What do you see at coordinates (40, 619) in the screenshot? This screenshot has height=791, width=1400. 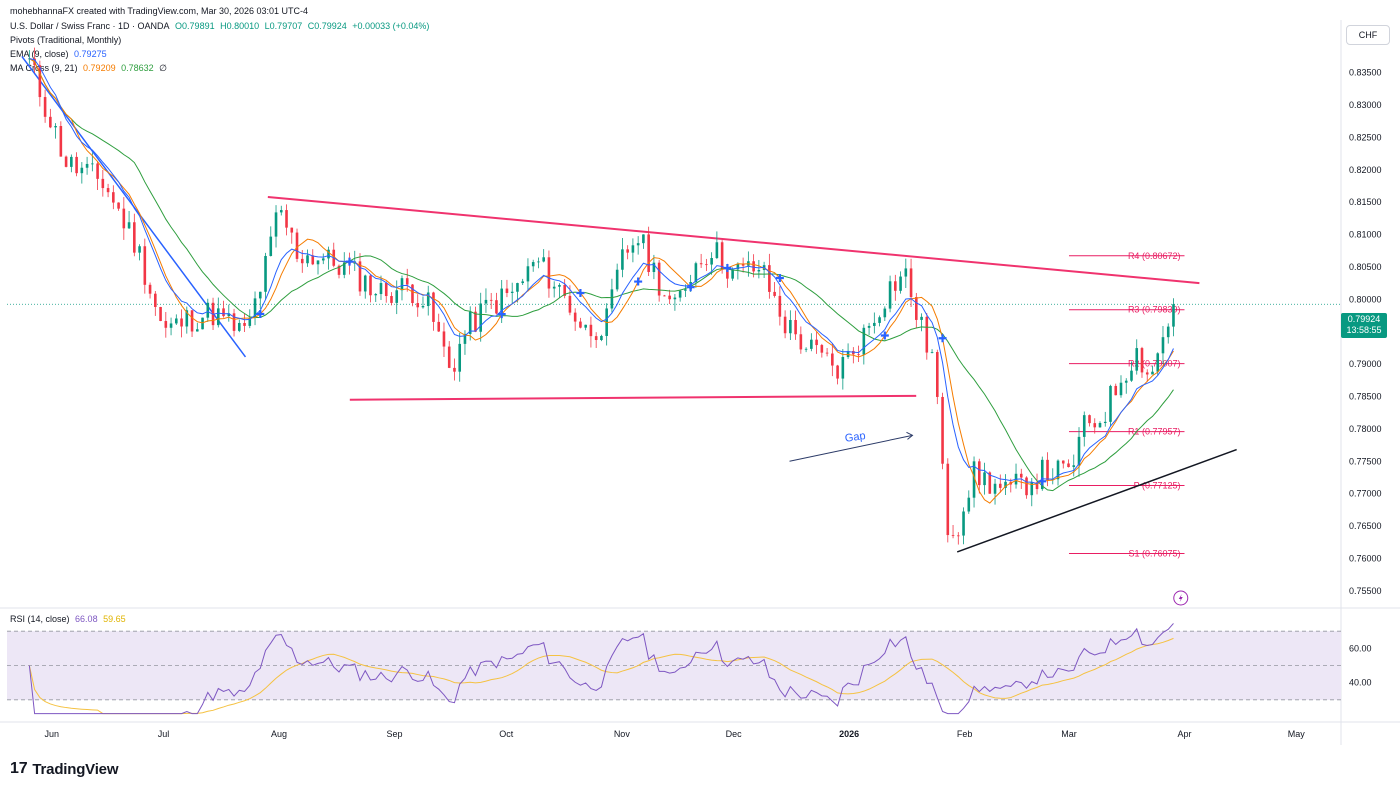 I see `rsi-label: RSI (14, close)` at bounding box center [40, 619].